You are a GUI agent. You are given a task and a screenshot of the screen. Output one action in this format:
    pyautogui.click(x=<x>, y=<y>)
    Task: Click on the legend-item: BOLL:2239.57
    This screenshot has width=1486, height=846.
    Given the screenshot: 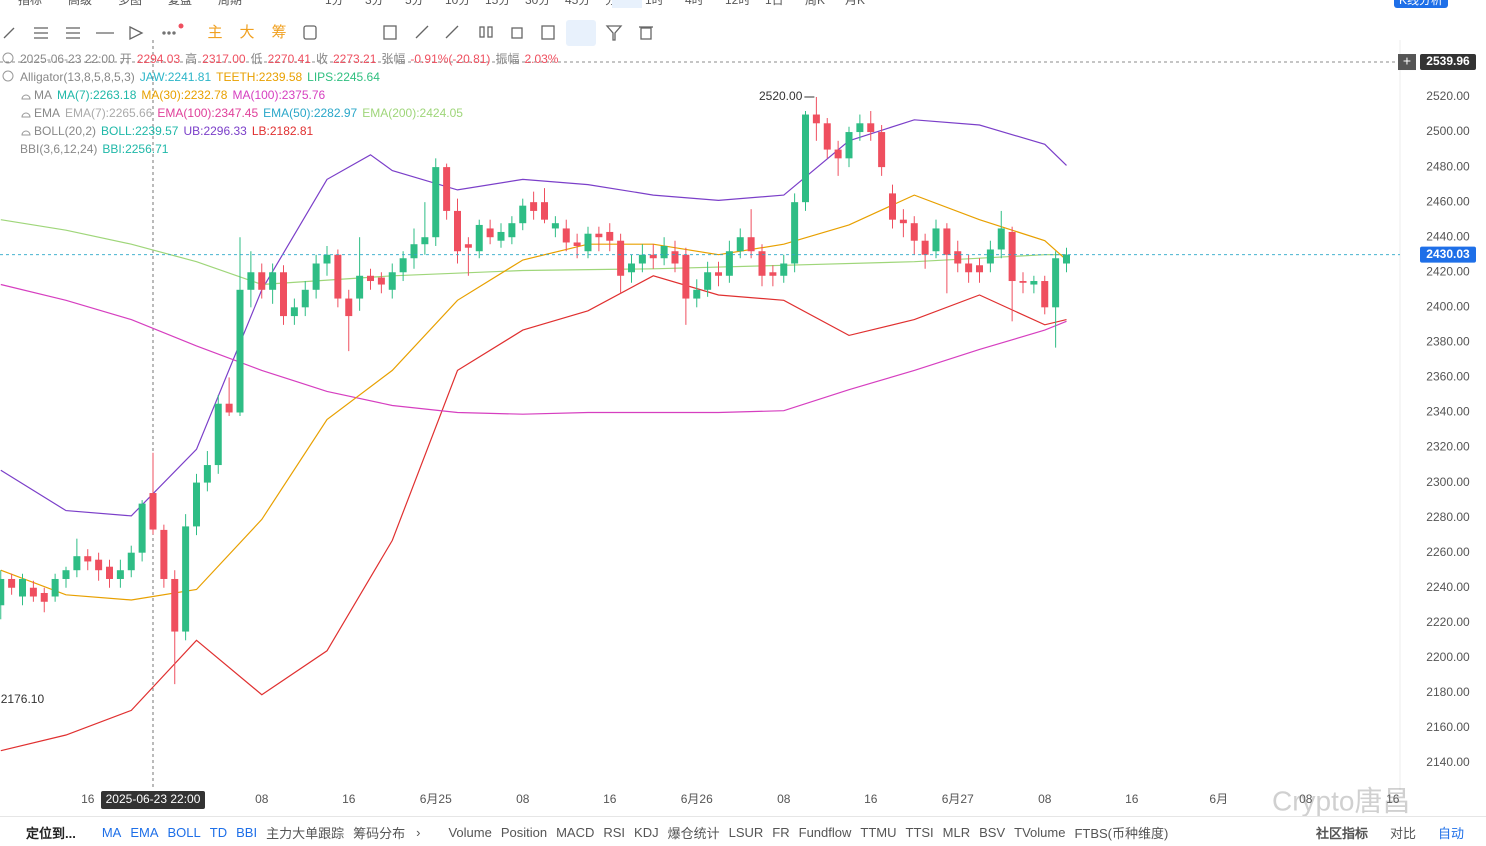 What is the action you would take?
    pyautogui.click(x=140, y=131)
    